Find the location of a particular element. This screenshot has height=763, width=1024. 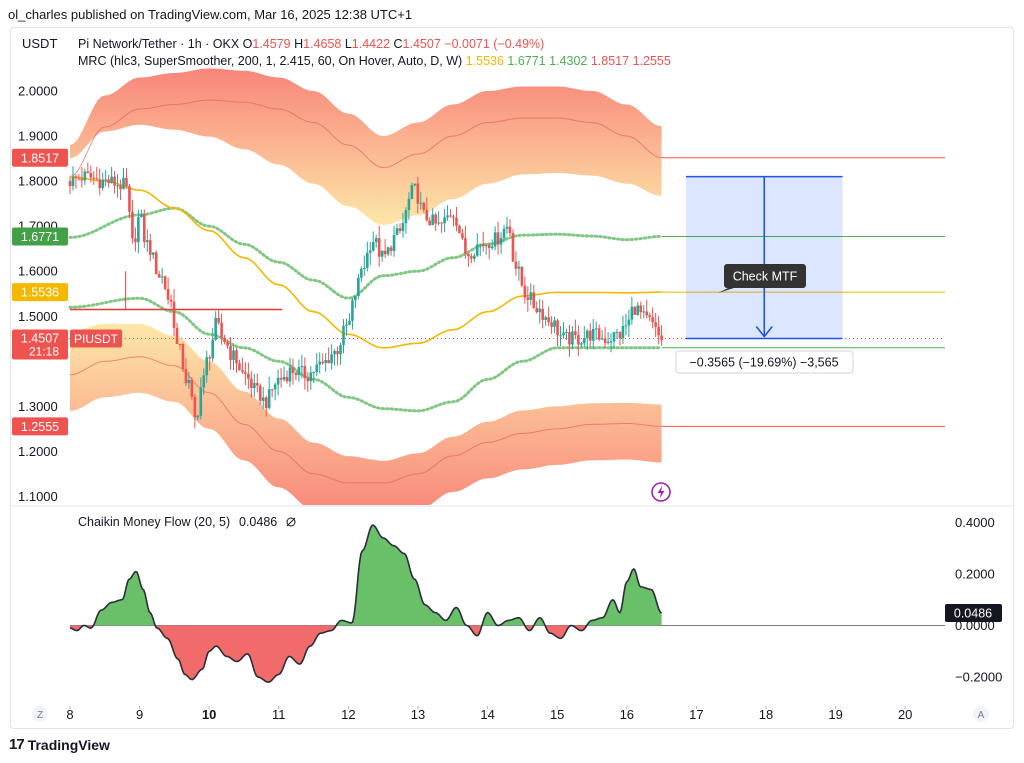

x-tick-label: 18 is located at coordinates (766, 714).